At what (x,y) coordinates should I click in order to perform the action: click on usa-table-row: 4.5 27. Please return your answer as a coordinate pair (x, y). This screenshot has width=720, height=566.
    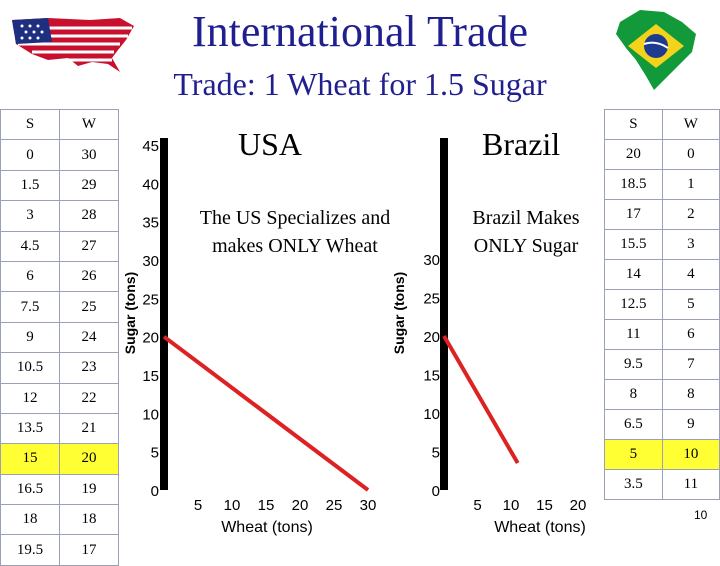
    Looking at the image, I should click on (59, 246).